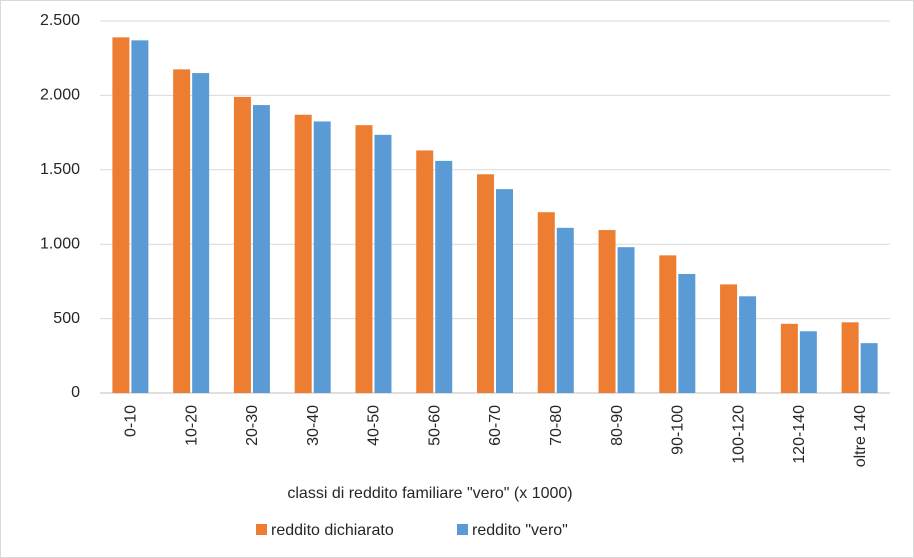  What do you see at coordinates (60, 20) in the screenshot?
I see `y-tick-label: 2.500` at bounding box center [60, 20].